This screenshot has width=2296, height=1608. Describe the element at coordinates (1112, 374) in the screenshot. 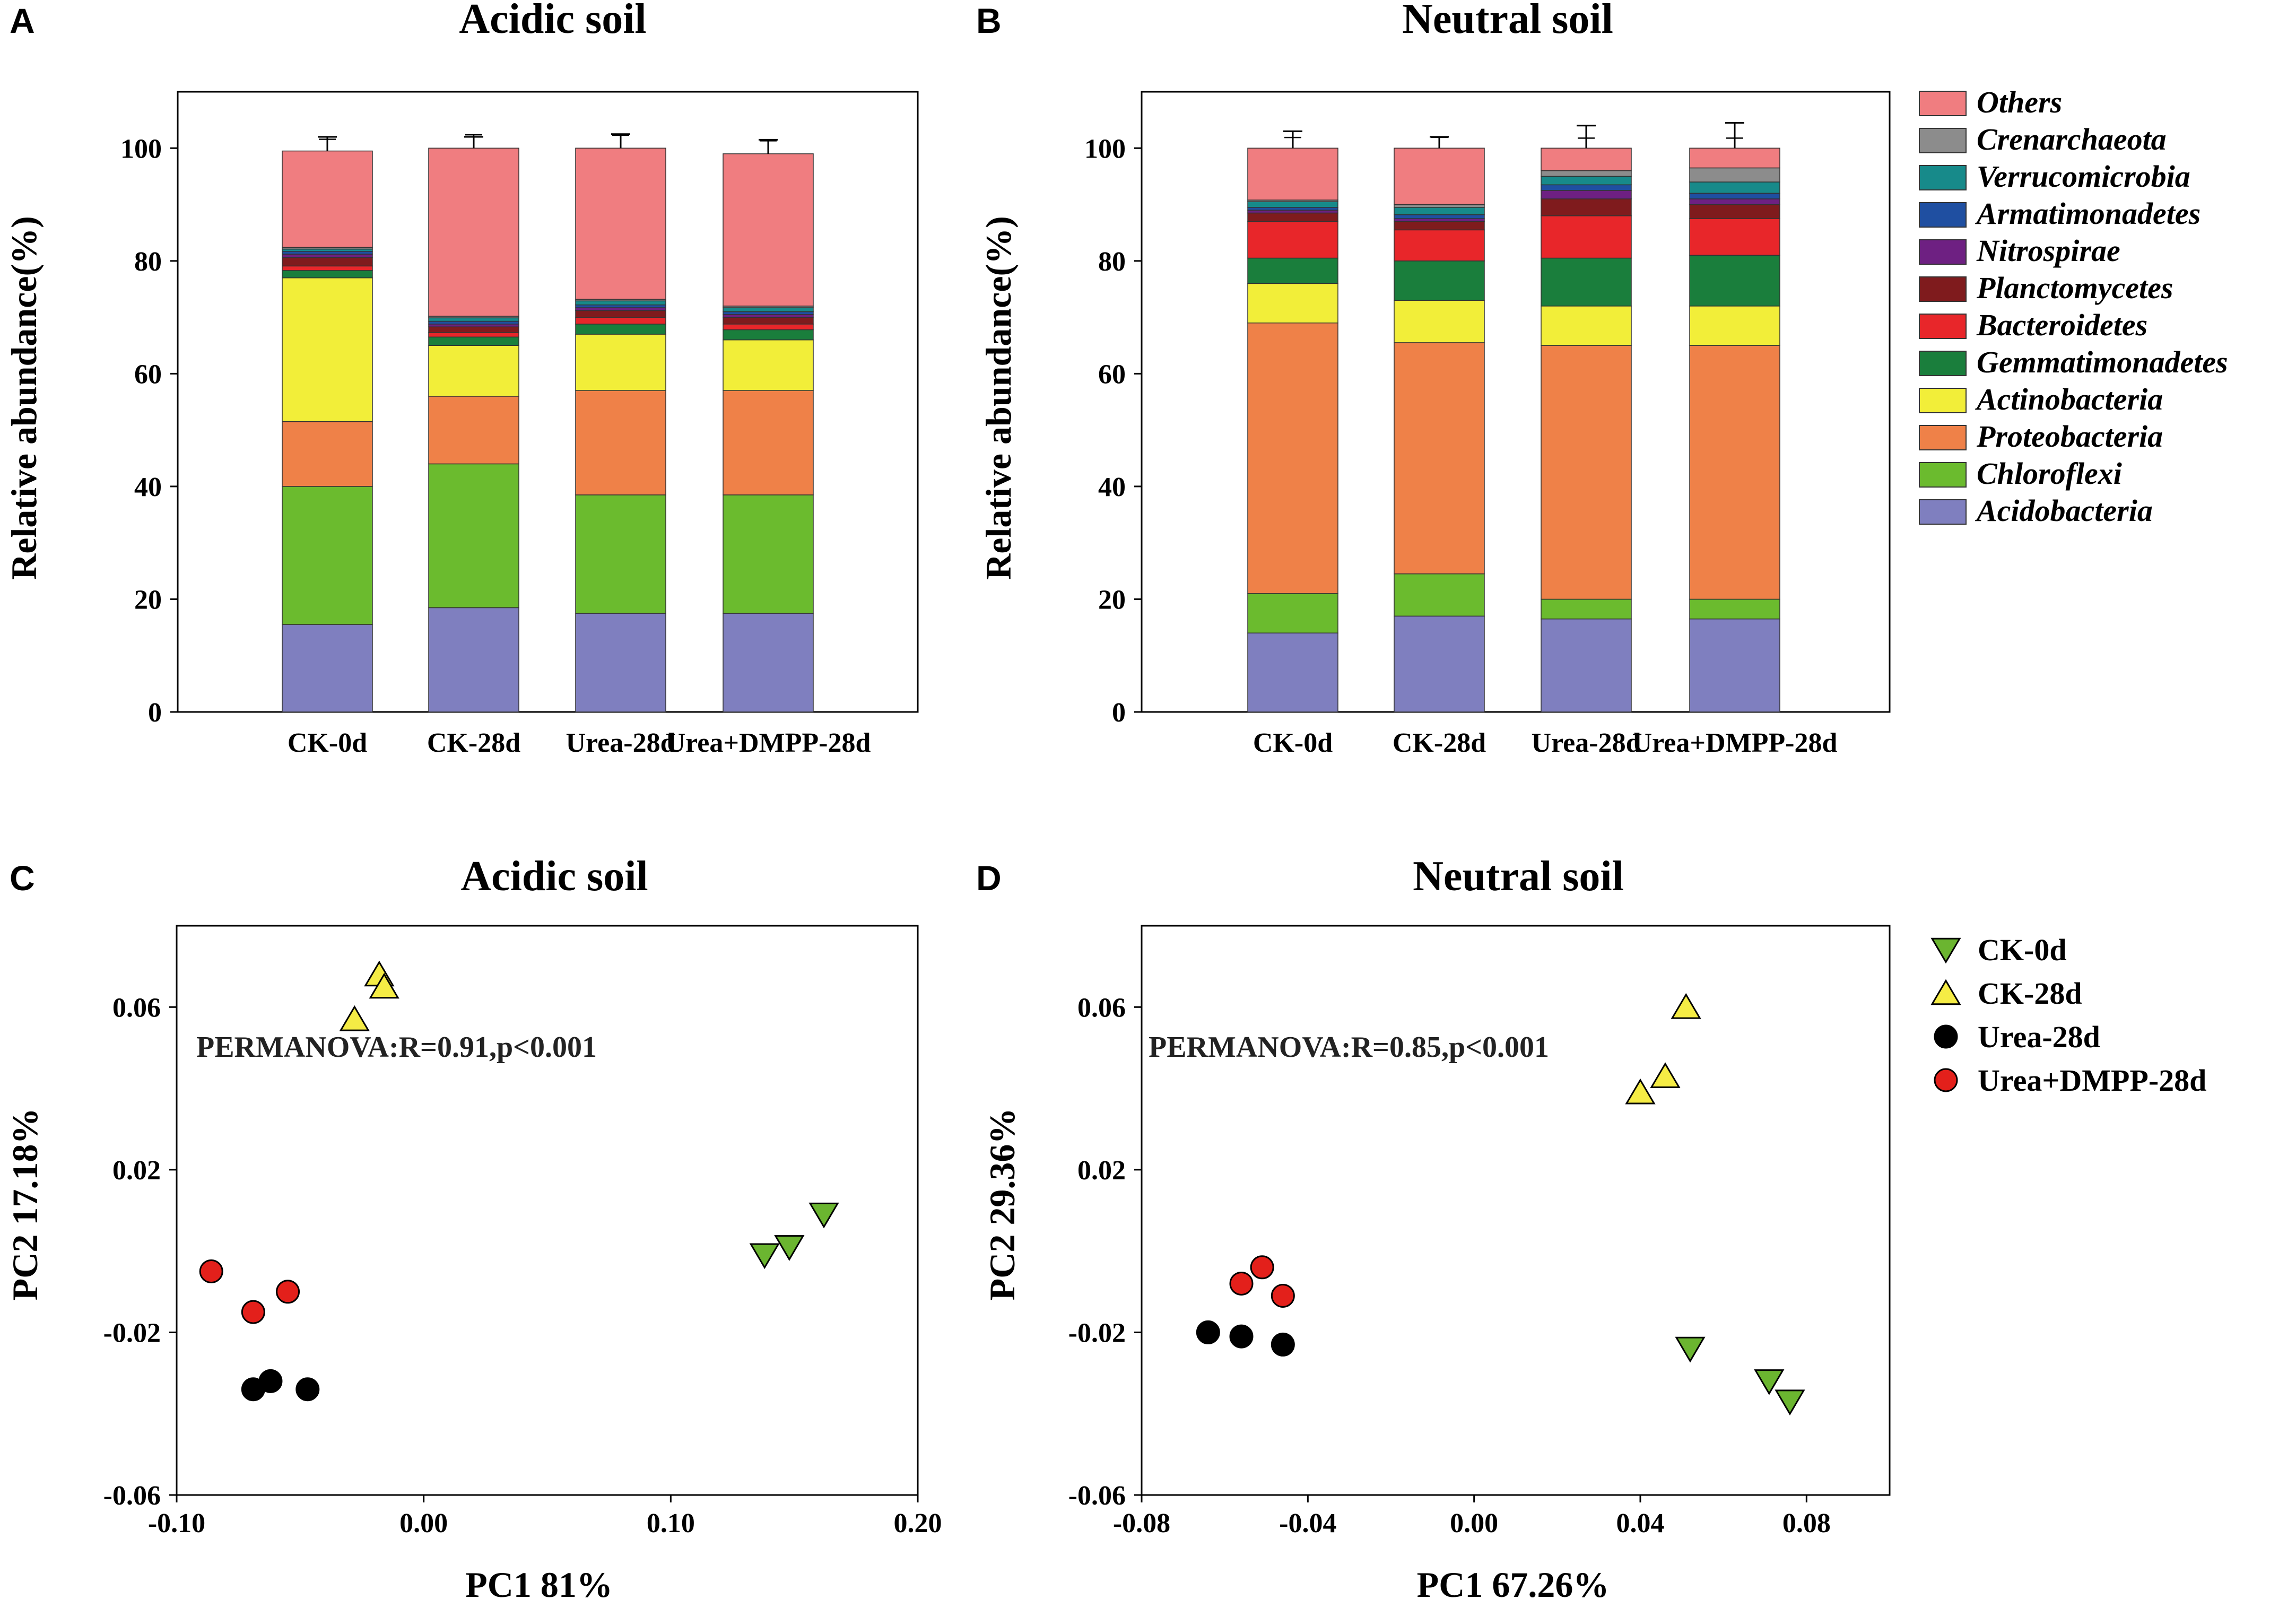

I see `panel-b-ytick-label: 60` at that location.